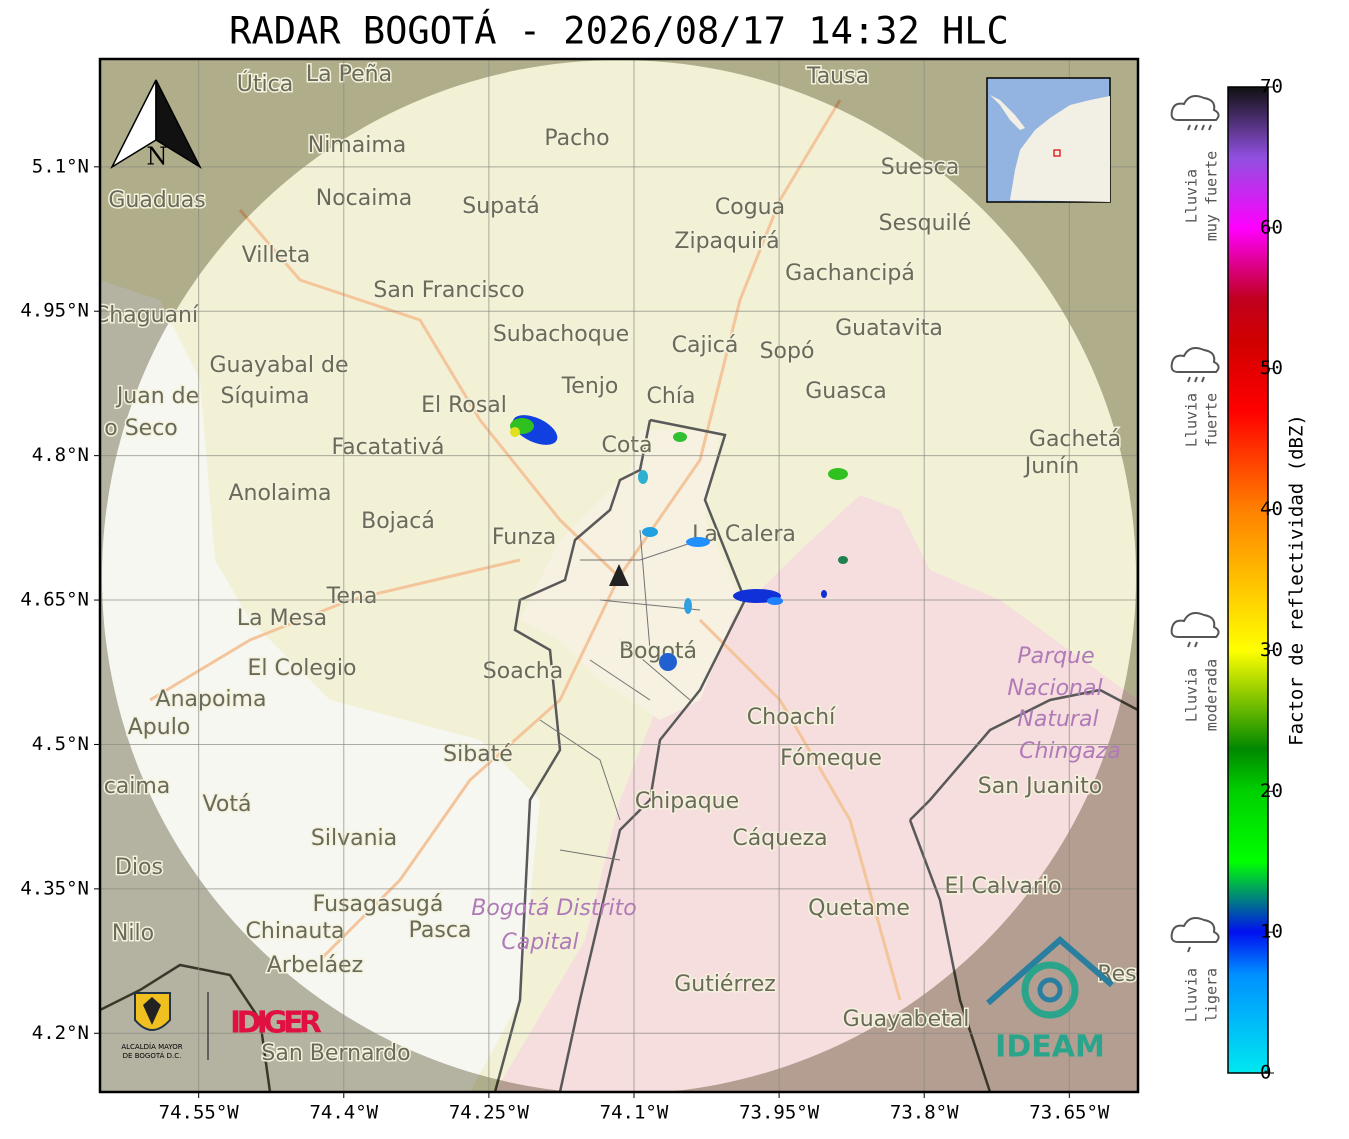 Image resolution: width=1349 pixels, height=1139 pixels. I want to click on place-label: Silvania, so click(354, 838).